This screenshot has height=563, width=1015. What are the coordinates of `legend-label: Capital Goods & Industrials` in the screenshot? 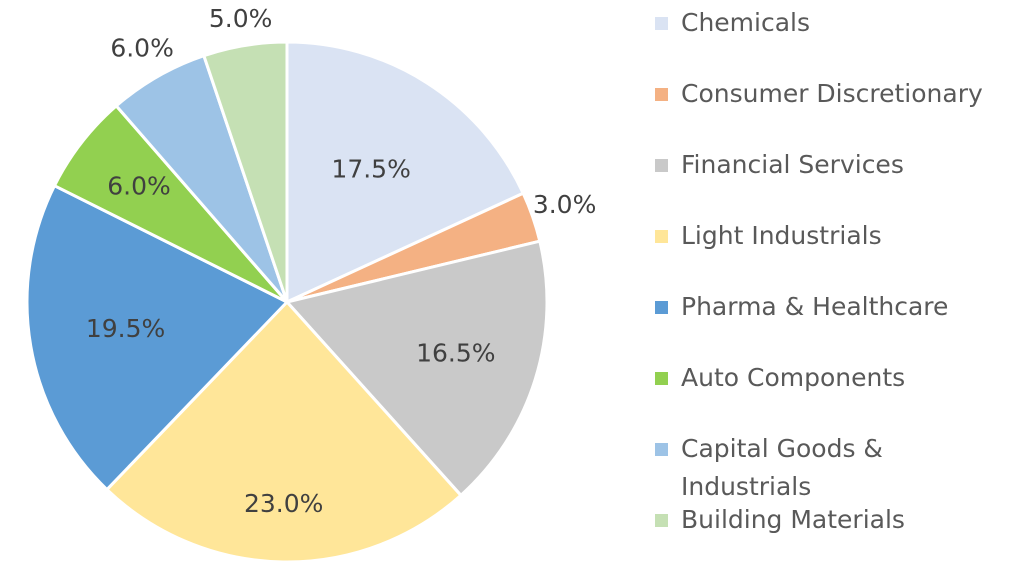 It's located at (782, 467).